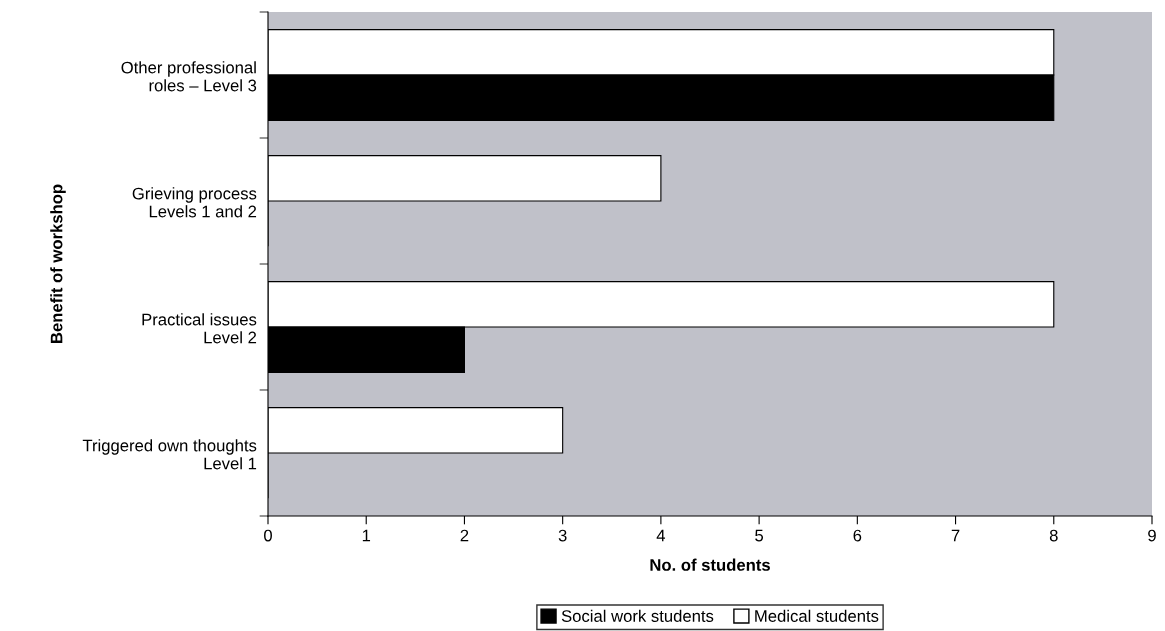 This screenshot has width=1165, height=631. I want to click on y-tick-label: Triggered own thoughts Level 1, so click(169, 454).